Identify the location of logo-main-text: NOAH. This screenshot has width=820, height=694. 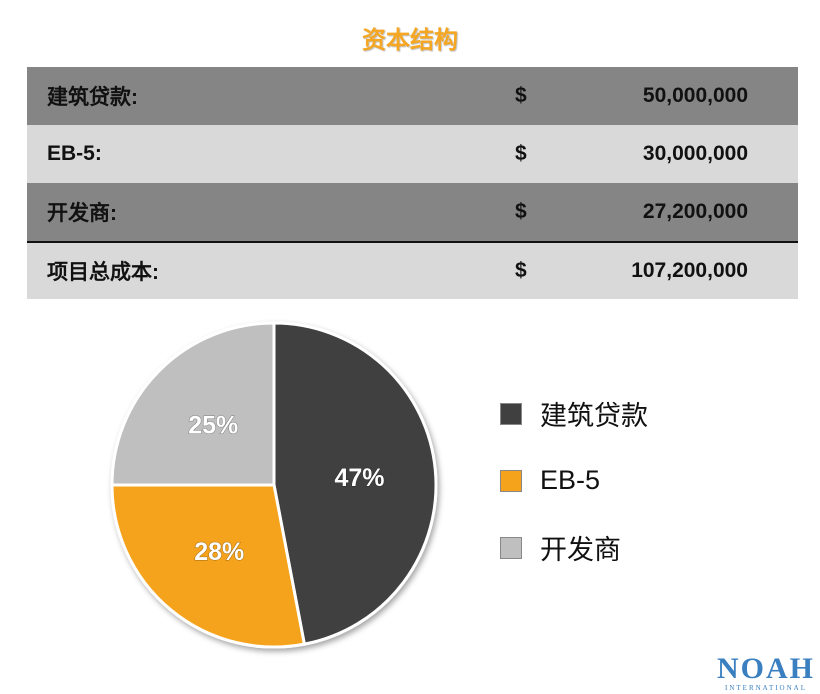
(766, 668).